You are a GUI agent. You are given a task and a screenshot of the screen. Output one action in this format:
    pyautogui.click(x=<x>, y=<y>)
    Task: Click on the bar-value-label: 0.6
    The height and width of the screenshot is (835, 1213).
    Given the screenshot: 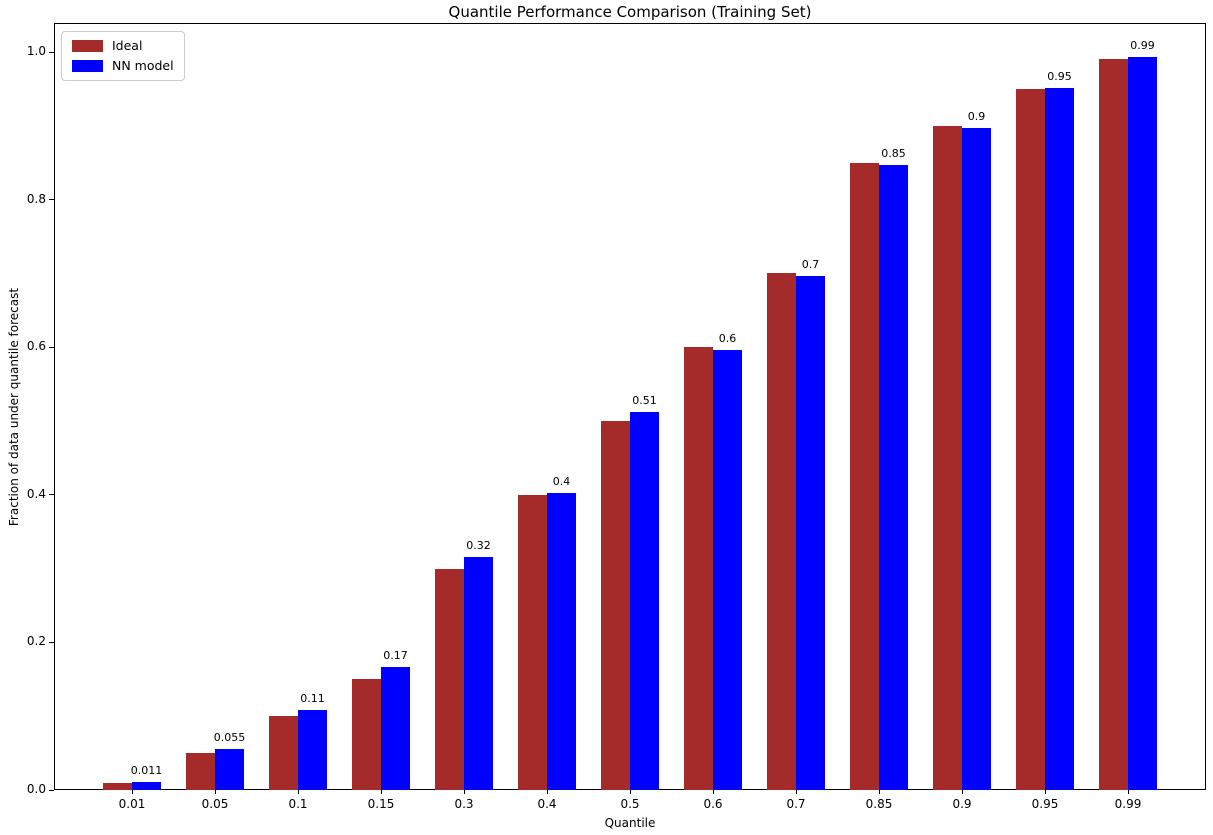 What is the action you would take?
    pyautogui.click(x=727, y=338)
    